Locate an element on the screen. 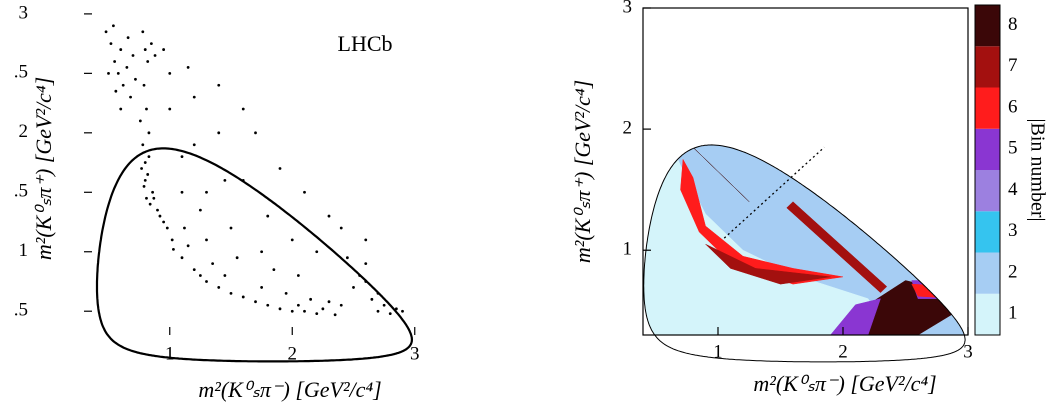 Image resolution: width=1051 pixels, height=415 pixels. x-axis-title: m²(K⁰ₛπ⁻) [GeV²/c⁴] is located at coordinates (289, 389).